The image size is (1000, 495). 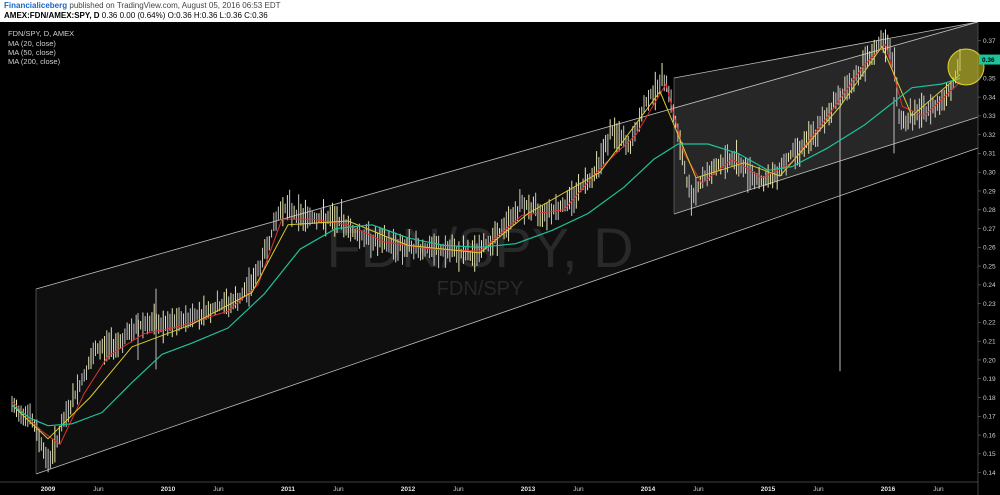 I want to click on chart-title: FDN/SPY, D, AMEX, so click(x=41, y=33).